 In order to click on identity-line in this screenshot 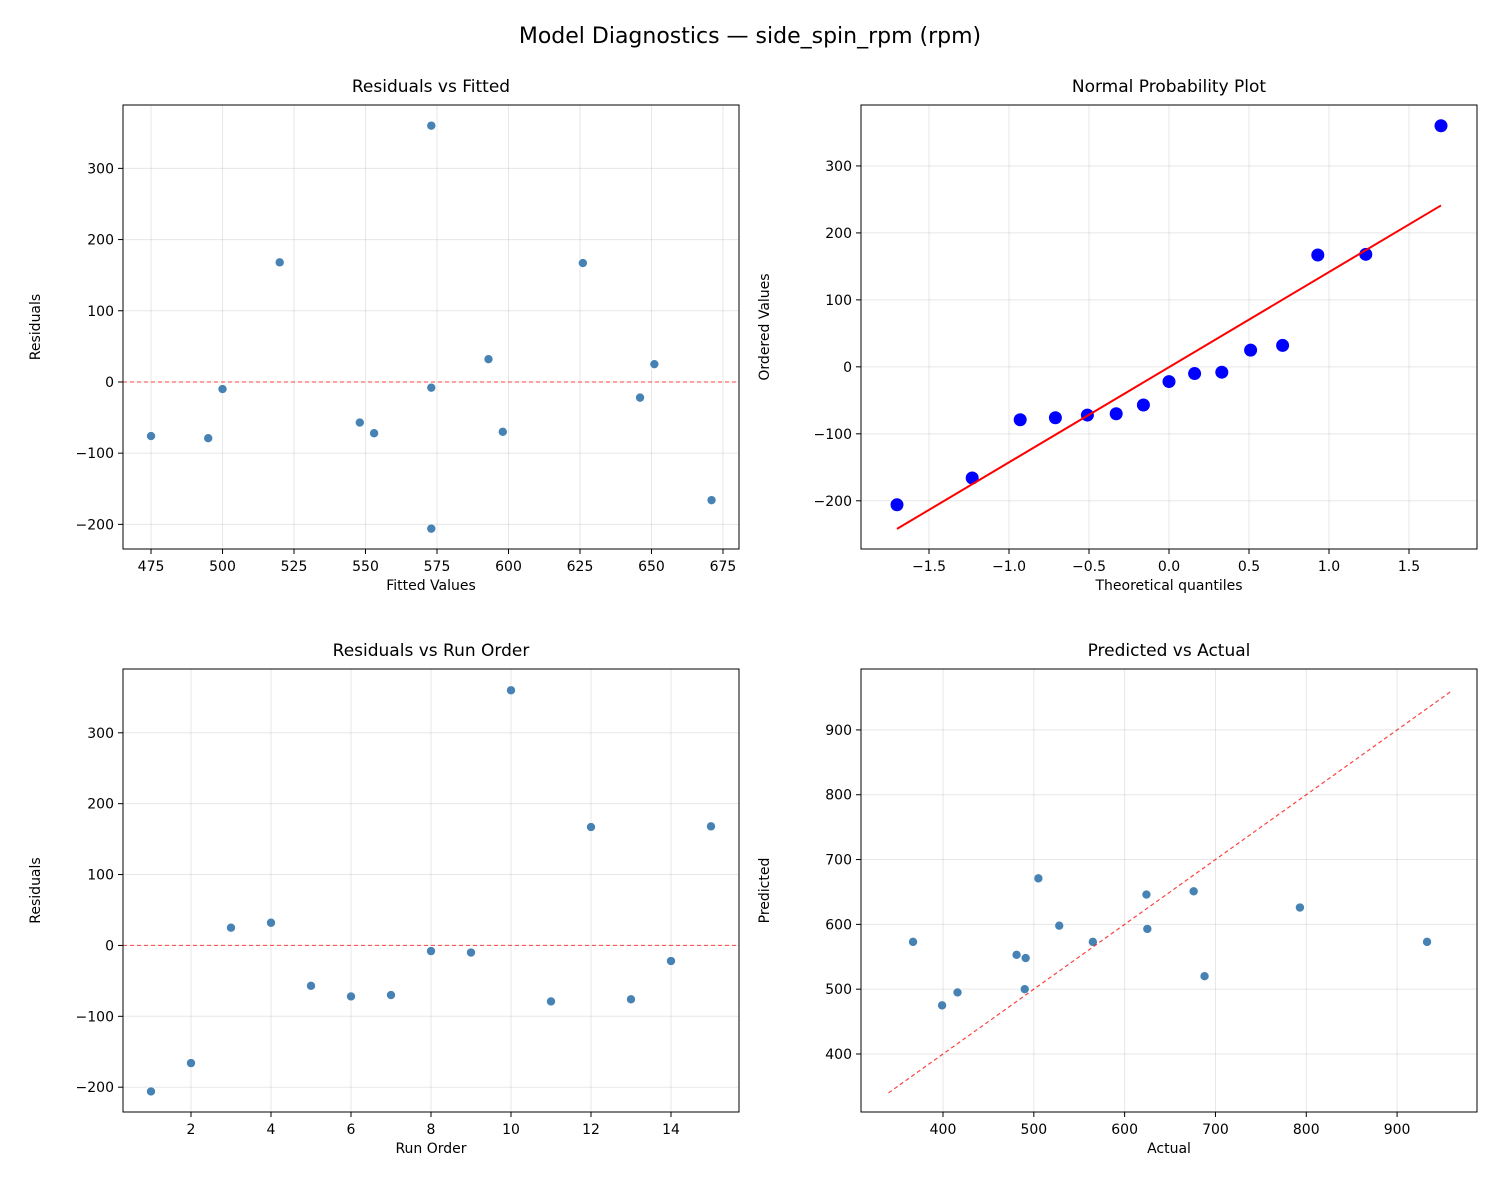, I will do `click(1170, 892)`.